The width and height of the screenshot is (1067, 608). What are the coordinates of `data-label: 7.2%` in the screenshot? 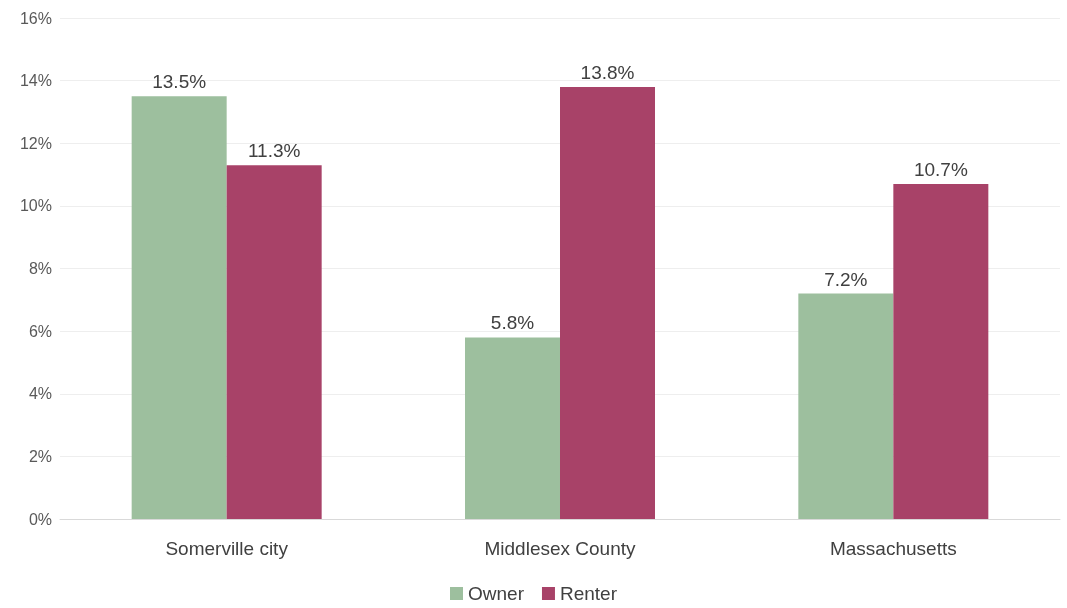 It's located at (846, 279).